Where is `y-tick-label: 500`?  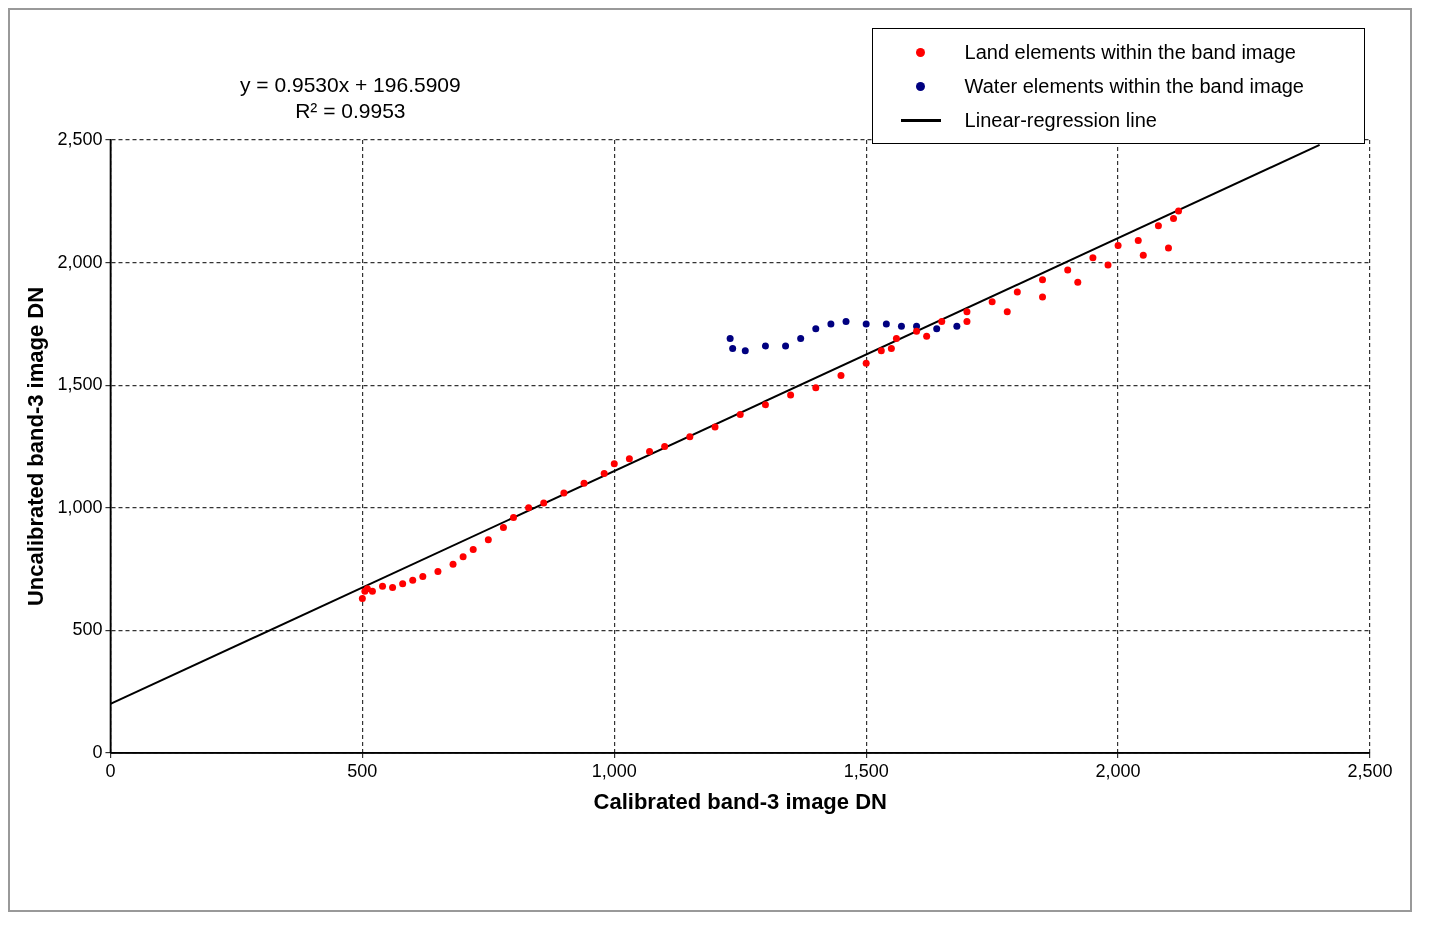
y-tick-label: 500 is located at coordinates (87, 629).